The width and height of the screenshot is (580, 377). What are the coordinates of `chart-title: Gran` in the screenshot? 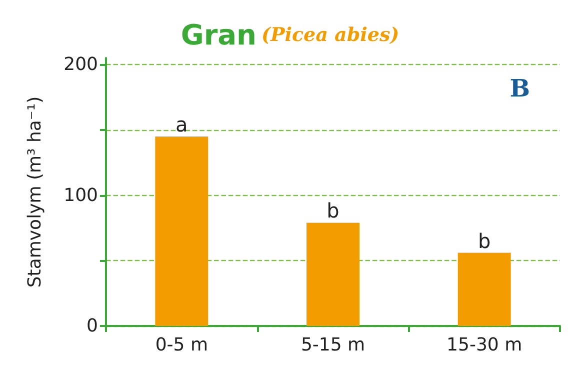 It's located at (218, 35).